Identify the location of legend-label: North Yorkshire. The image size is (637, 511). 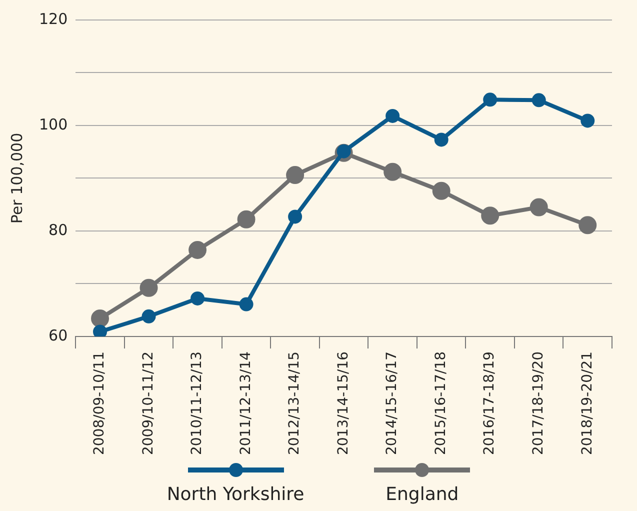
(235, 494).